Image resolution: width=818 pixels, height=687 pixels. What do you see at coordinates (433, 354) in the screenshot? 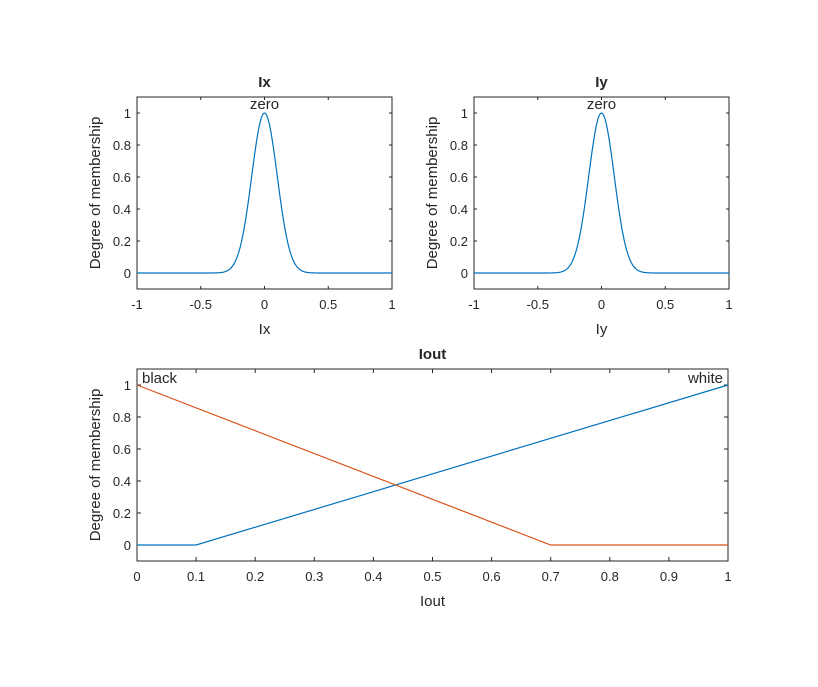
I see `chart-title: Iout` at bounding box center [433, 354].